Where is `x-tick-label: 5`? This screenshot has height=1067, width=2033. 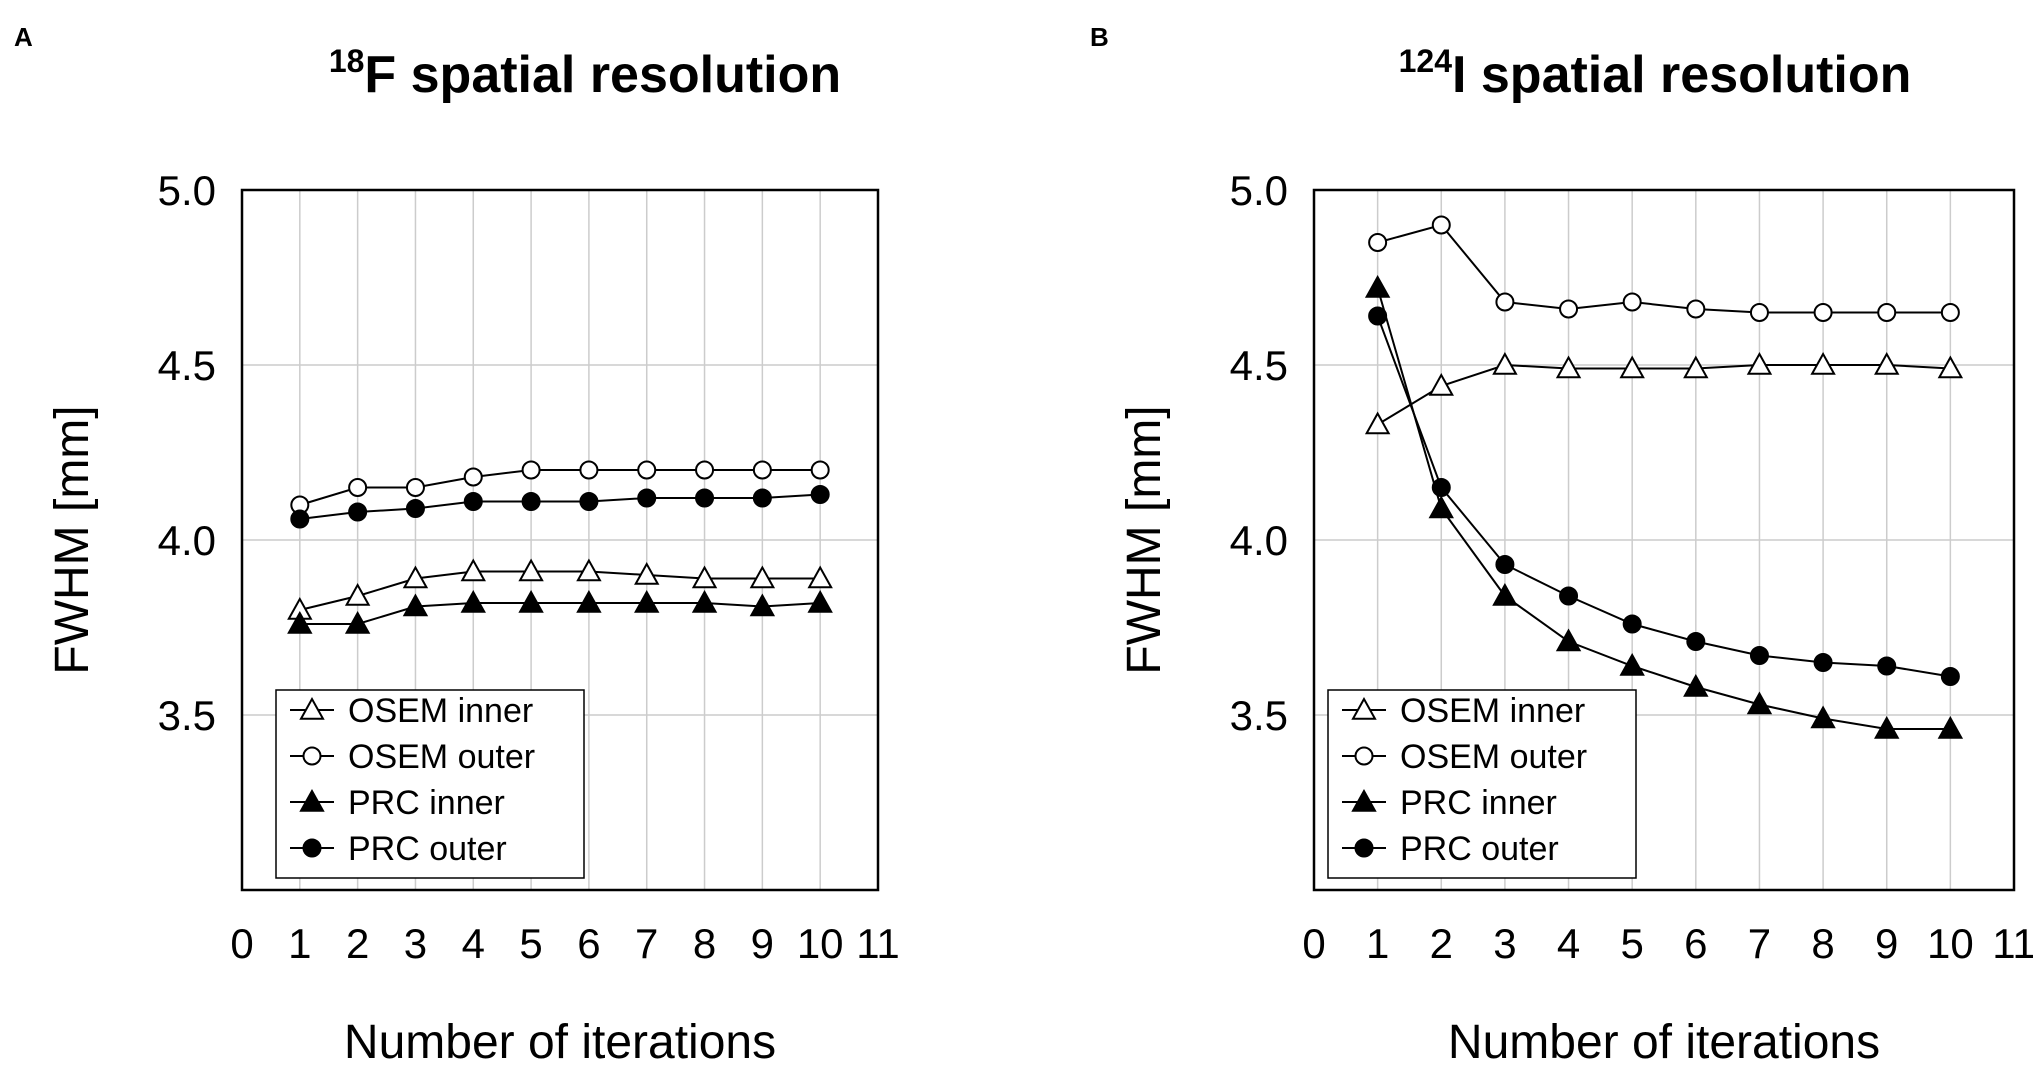 x-tick-label: 5 is located at coordinates (1632, 943).